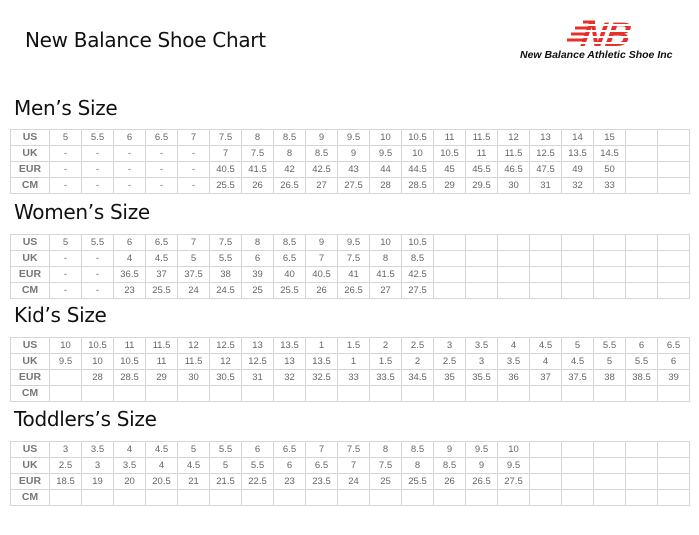 This screenshot has width=699, height=535. I want to click on table-cell: 30, so click(513, 185).